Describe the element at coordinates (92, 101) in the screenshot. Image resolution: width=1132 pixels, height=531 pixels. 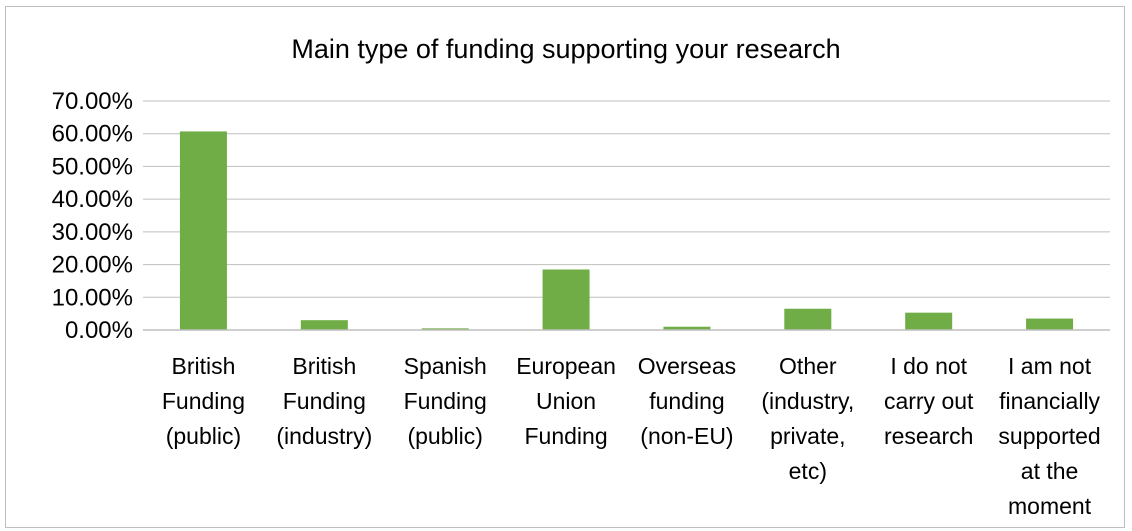
I see `y-tick-label: 70.00%` at that location.